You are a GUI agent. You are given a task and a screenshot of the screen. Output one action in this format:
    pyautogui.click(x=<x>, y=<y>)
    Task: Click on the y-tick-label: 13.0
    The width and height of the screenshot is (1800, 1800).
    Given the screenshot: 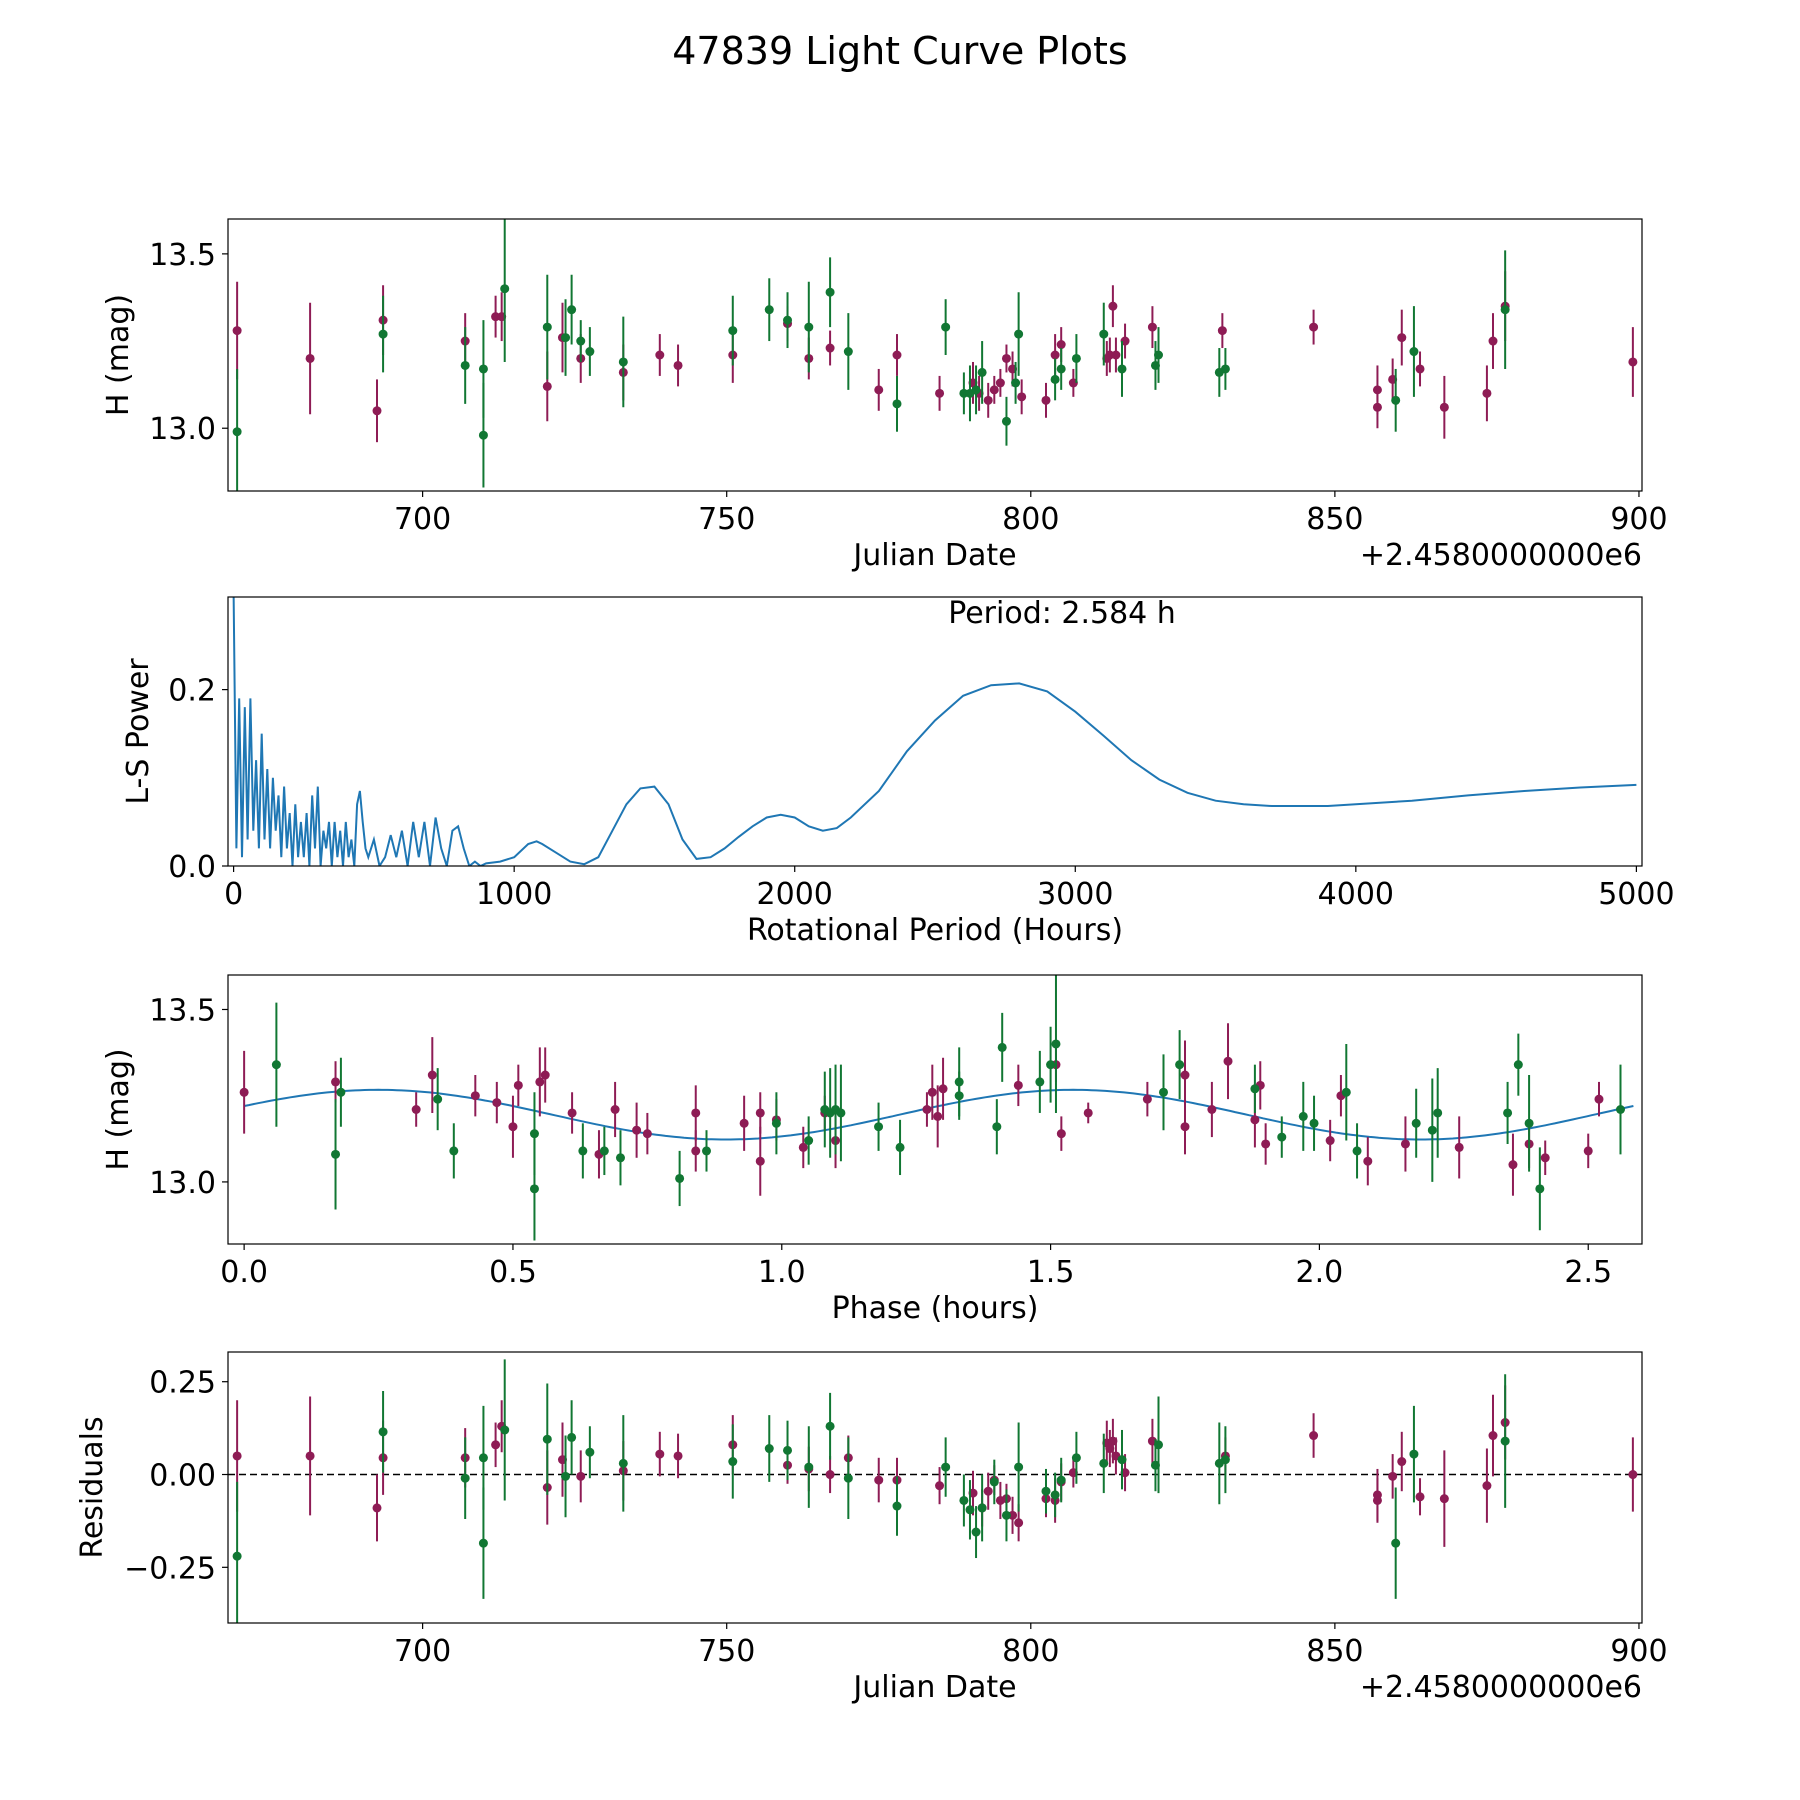 What is the action you would take?
    pyautogui.click(x=182, y=1183)
    